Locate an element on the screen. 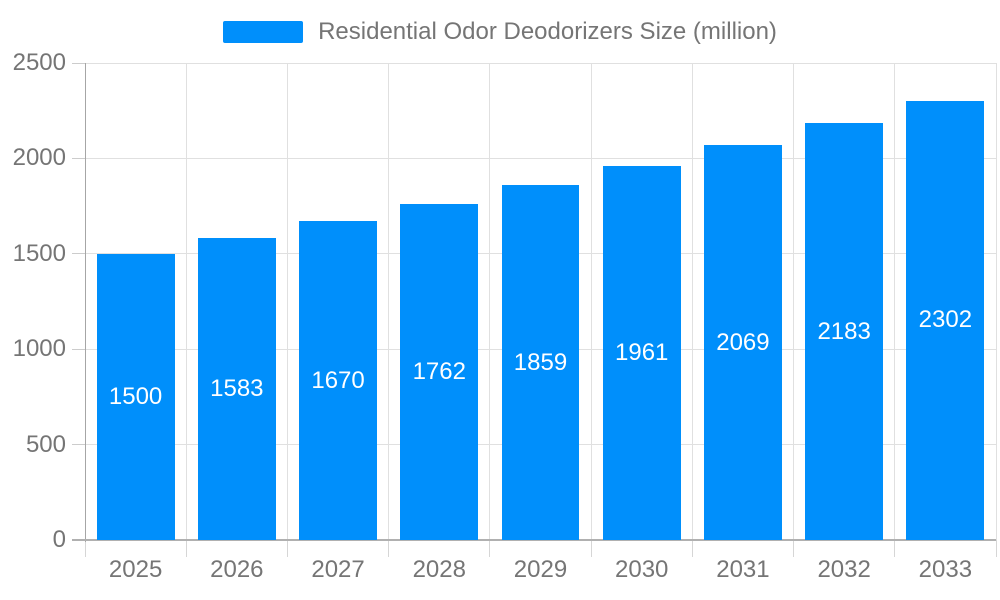 The image size is (1000, 600). bar-value-label: 2302 is located at coordinates (945, 320).